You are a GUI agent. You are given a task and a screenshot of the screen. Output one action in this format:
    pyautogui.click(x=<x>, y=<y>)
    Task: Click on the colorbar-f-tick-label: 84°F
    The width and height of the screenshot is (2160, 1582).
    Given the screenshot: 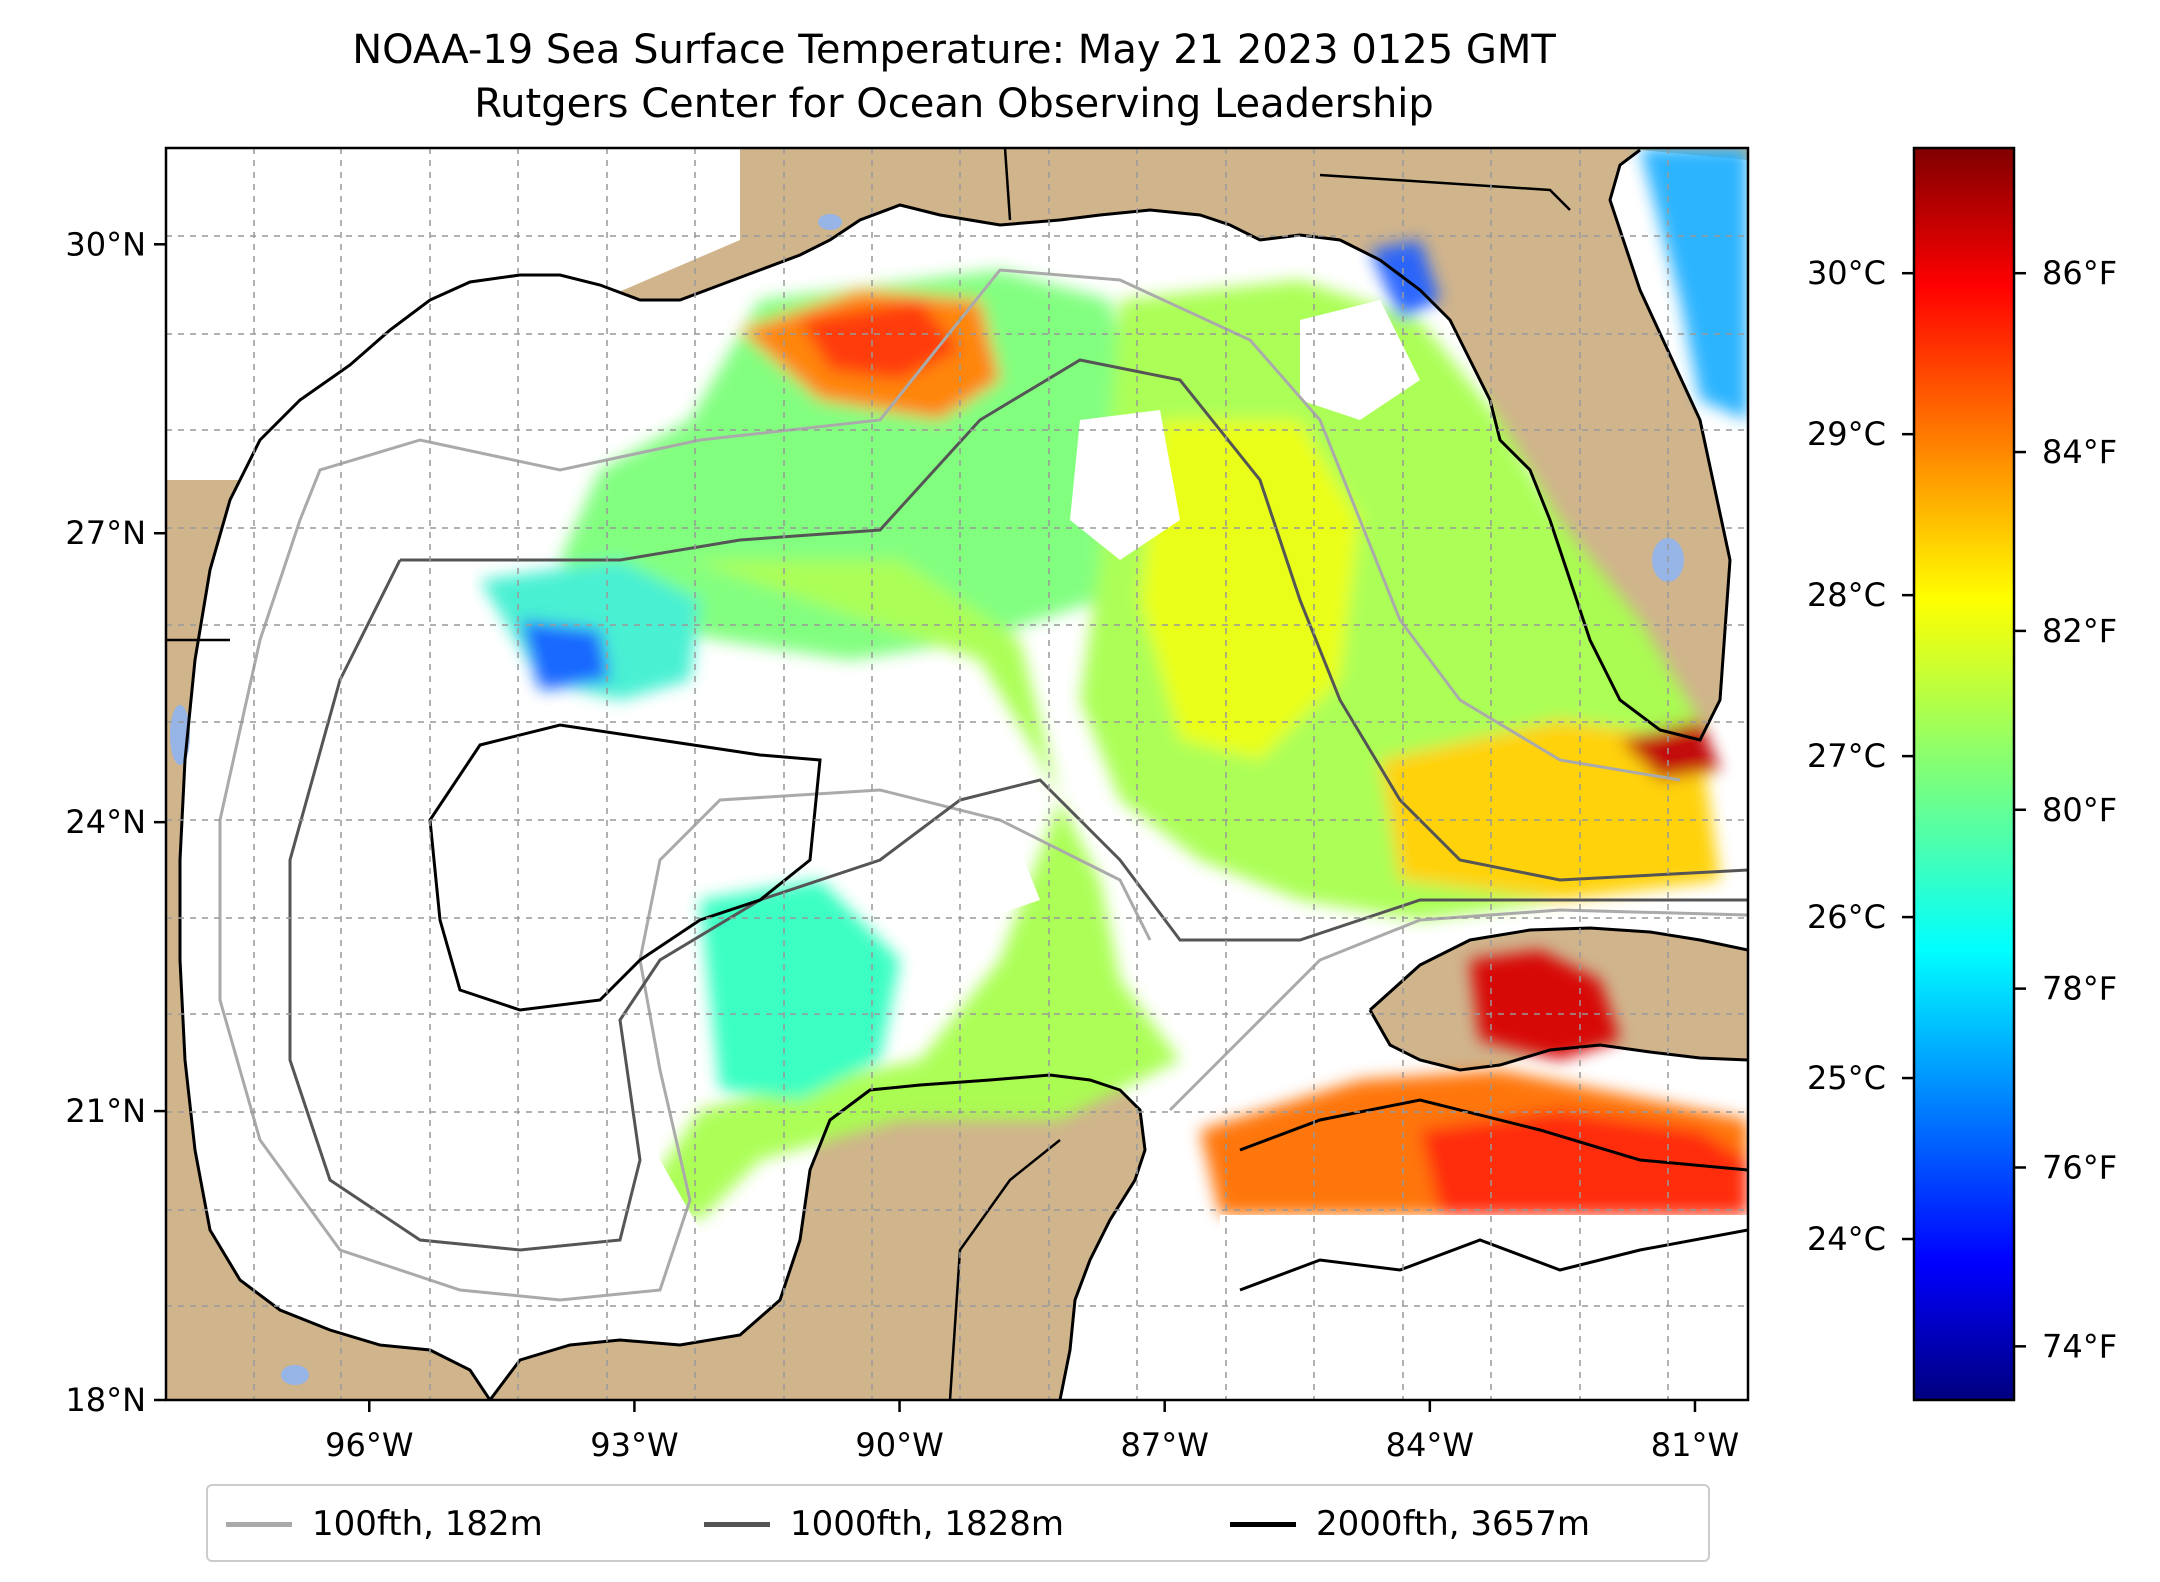 What is the action you would take?
    pyautogui.click(x=2079, y=452)
    